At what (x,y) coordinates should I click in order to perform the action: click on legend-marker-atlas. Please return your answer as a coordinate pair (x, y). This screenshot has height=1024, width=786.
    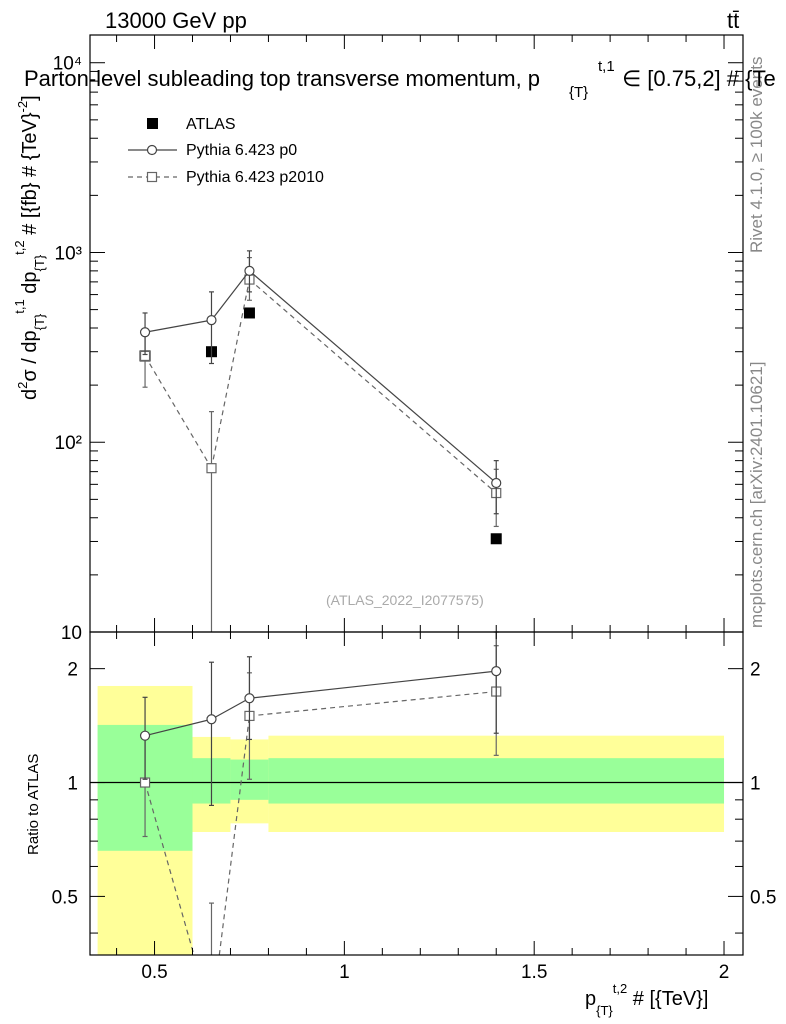
    Looking at the image, I should click on (152, 123).